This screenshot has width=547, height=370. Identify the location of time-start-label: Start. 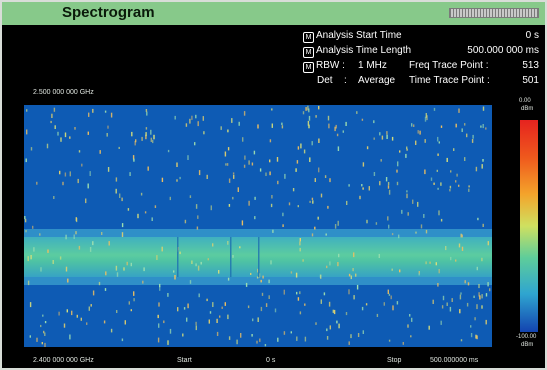
(184, 360).